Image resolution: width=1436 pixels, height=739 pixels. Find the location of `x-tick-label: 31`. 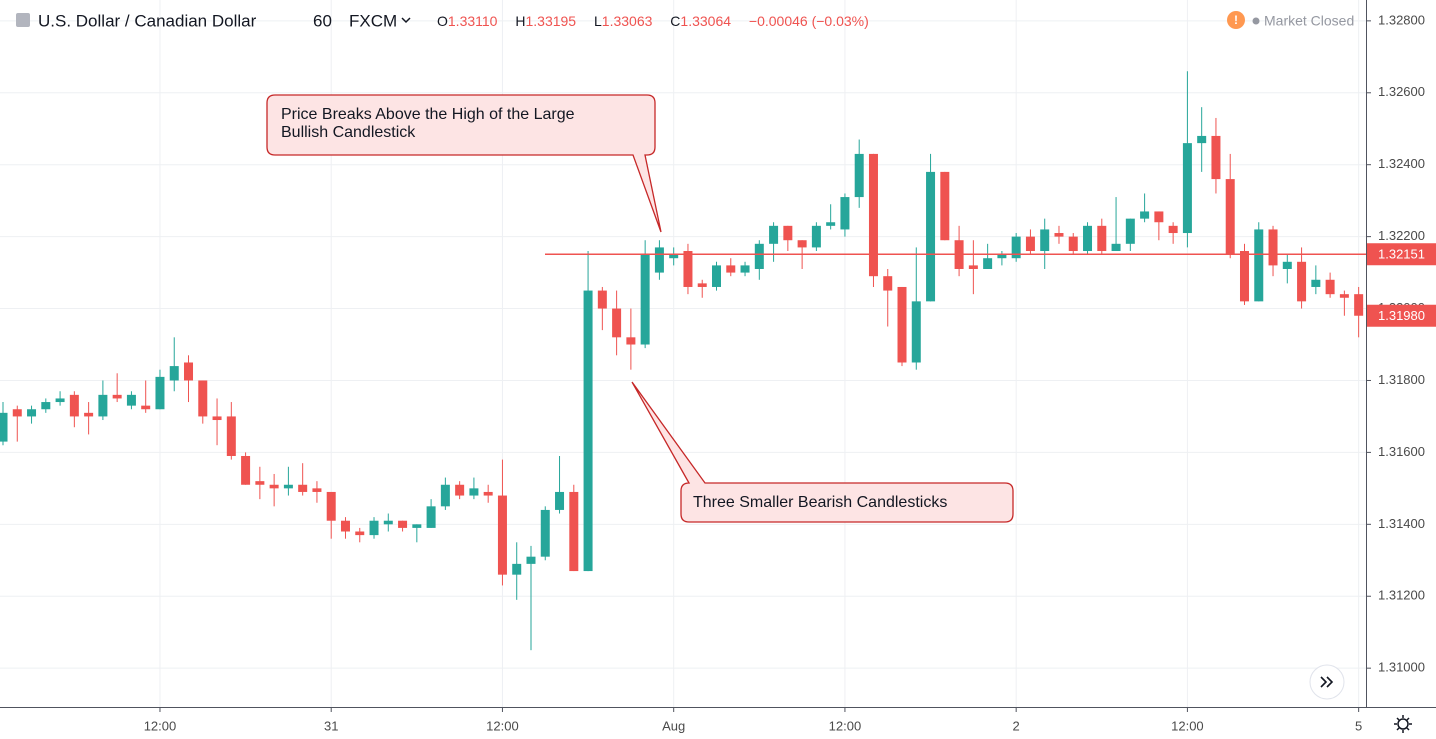

x-tick-label: 31 is located at coordinates (331, 725).